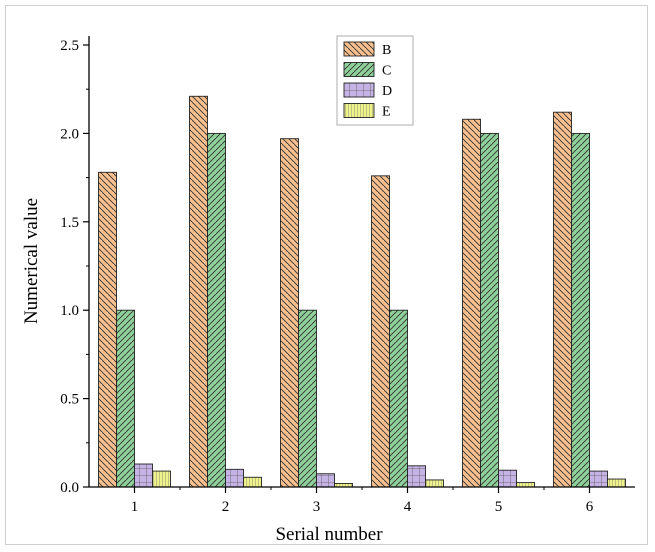  I want to click on x-tick-label: 6, so click(590, 507).